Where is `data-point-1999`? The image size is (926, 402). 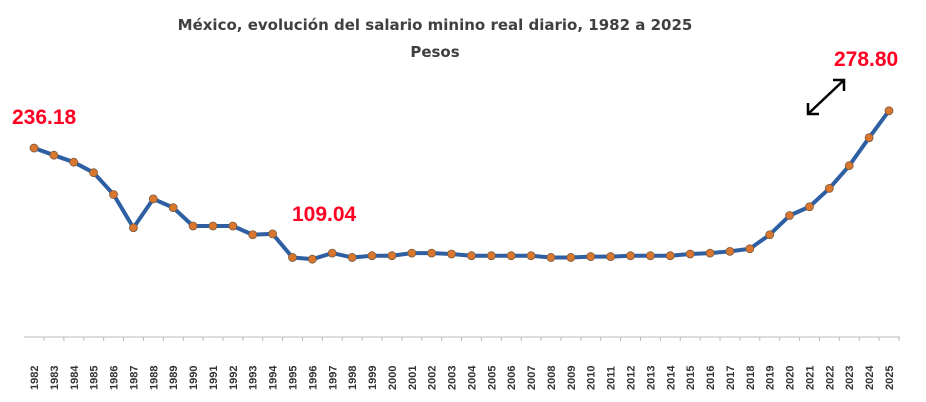
data-point-1999 is located at coordinates (372, 256).